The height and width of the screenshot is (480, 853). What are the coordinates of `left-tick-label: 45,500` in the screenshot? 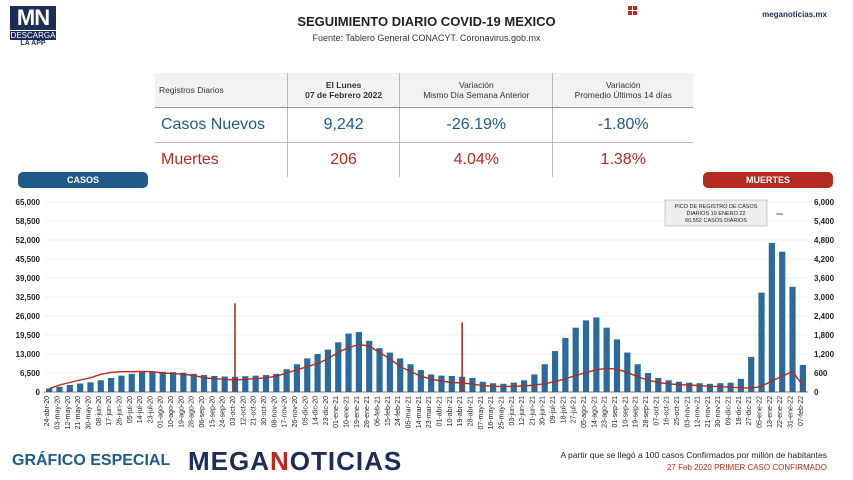 It's located at (28, 259).